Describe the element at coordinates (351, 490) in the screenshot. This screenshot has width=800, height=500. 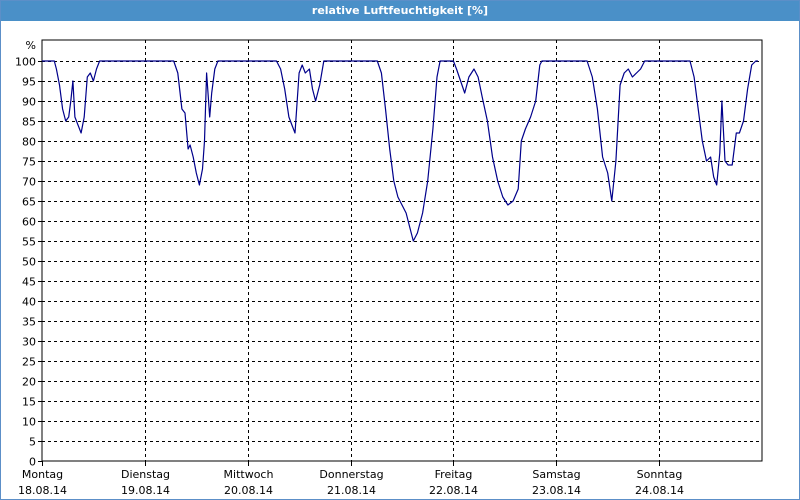
I see `x-tick-label-date: 21.08.14` at that location.